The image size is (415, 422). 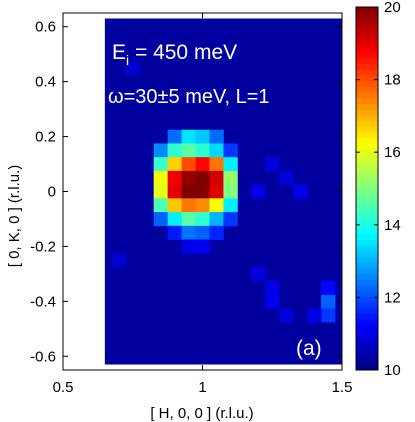 What do you see at coordinates (174, 54) in the screenshot?
I see `energy-annotation: Ei = 450 meV` at bounding box center [174, 54].